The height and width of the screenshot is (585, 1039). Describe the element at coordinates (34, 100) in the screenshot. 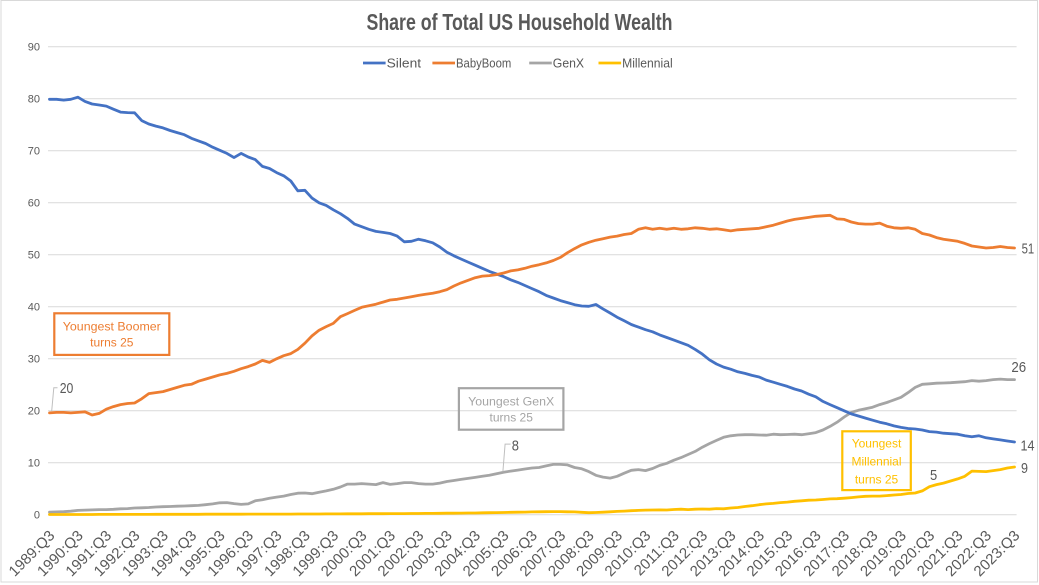

I see `svg-text: 80` at that location.